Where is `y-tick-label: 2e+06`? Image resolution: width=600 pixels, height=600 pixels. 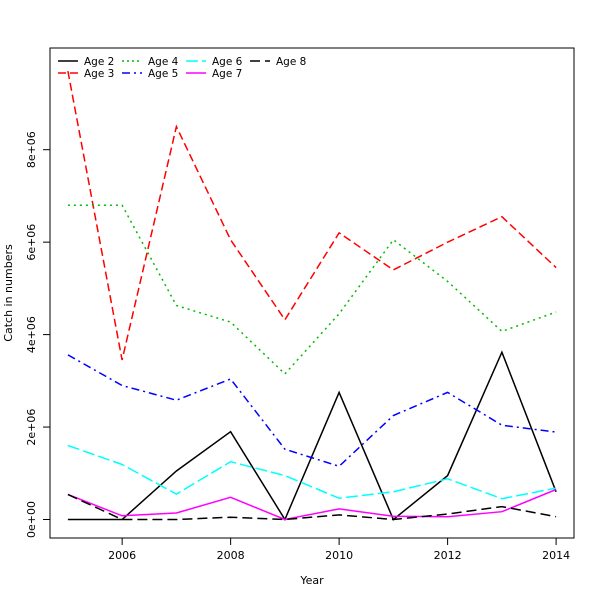
y-tick-label: 2e+06 is located at coordinates (31, 427).